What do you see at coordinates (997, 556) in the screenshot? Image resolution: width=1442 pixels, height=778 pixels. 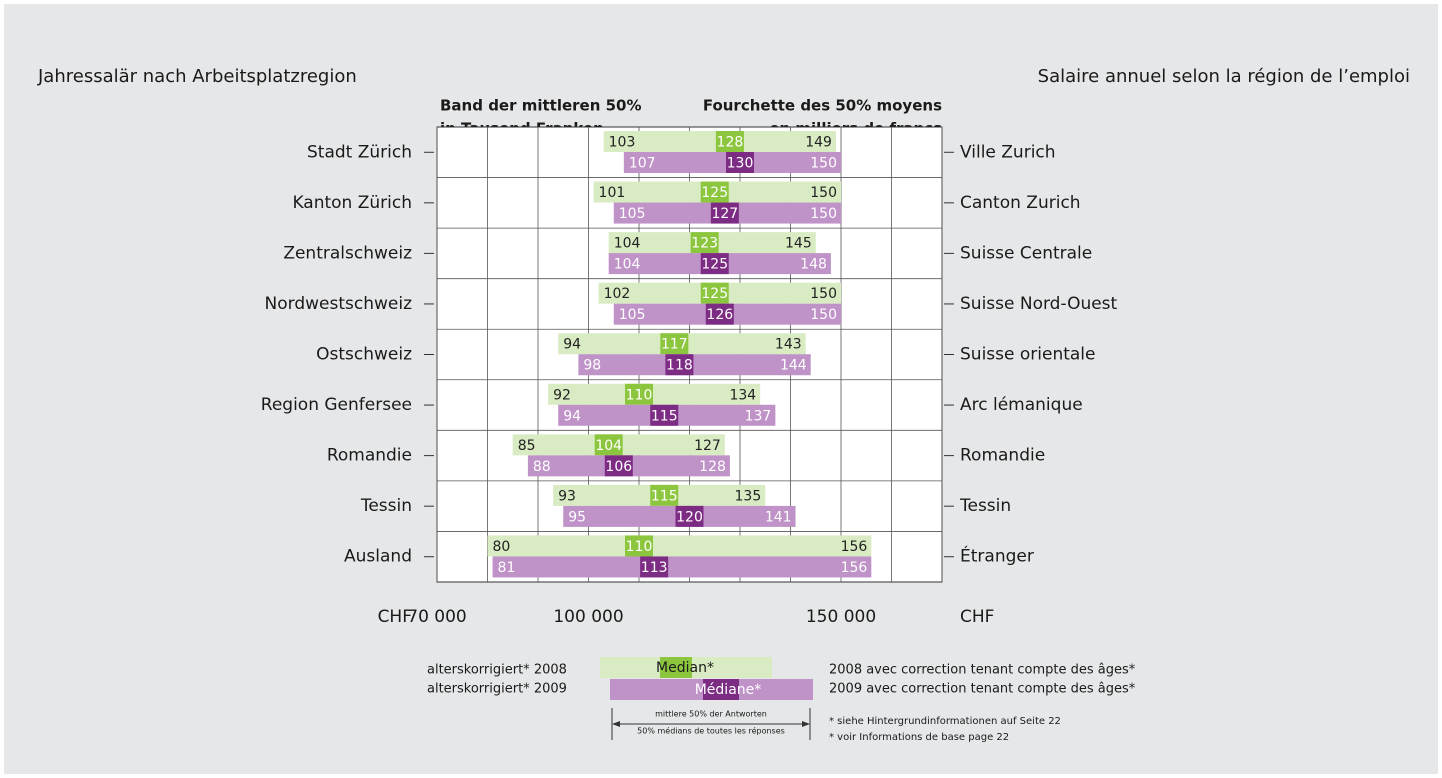 I see `y-tick-label-right: Étranger` at bounding box center [997, 556].